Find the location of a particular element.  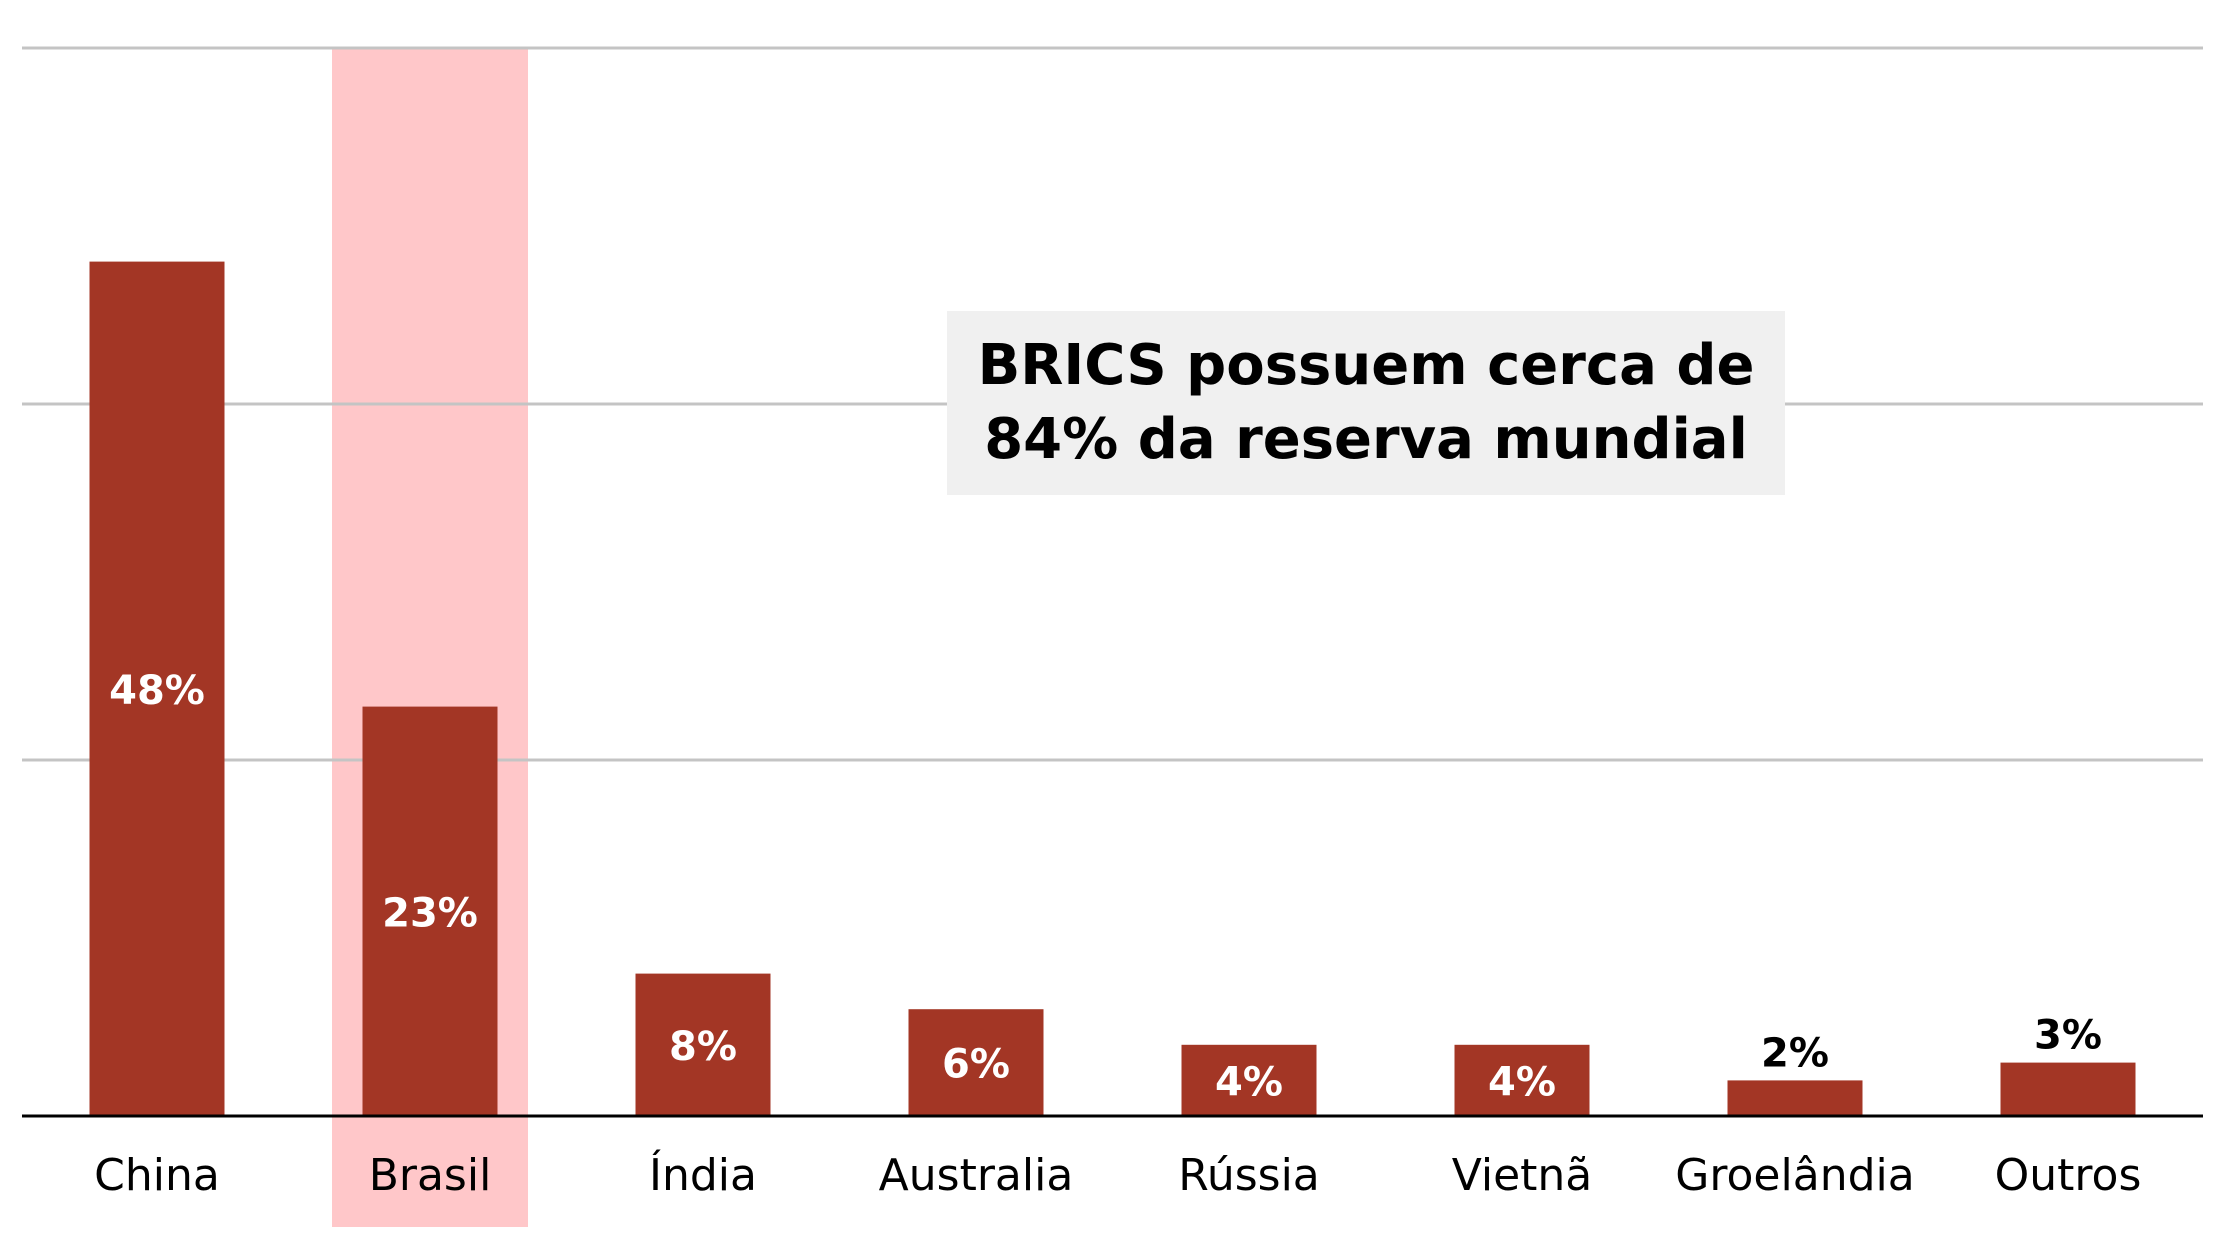

category-label: Groelândia is located at coordinates (1794, 1175).